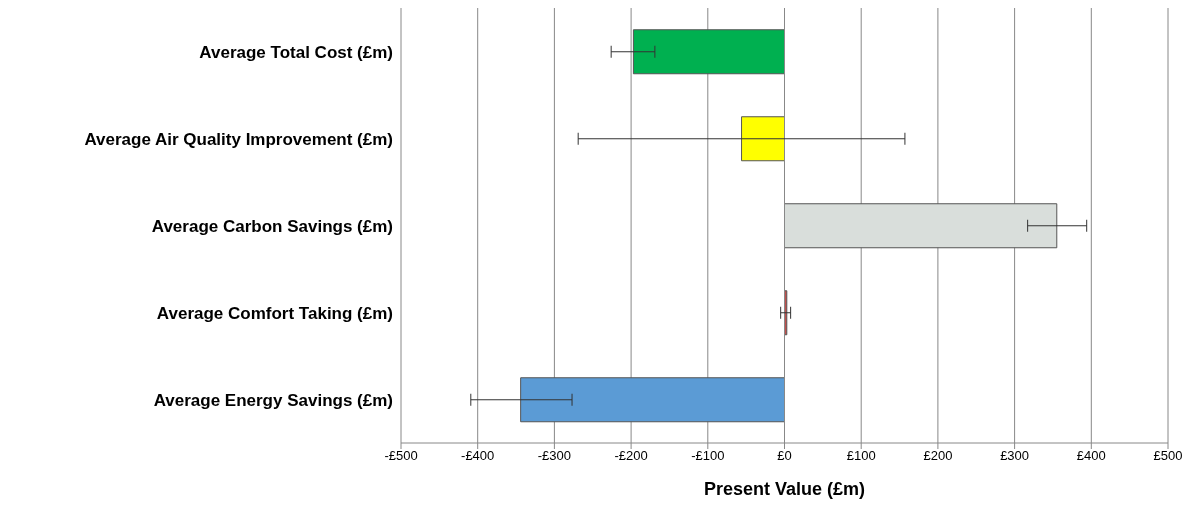 This screenshot has height=515, width=1198. I want to click on x-tick-label: £200, so click(938, 456).